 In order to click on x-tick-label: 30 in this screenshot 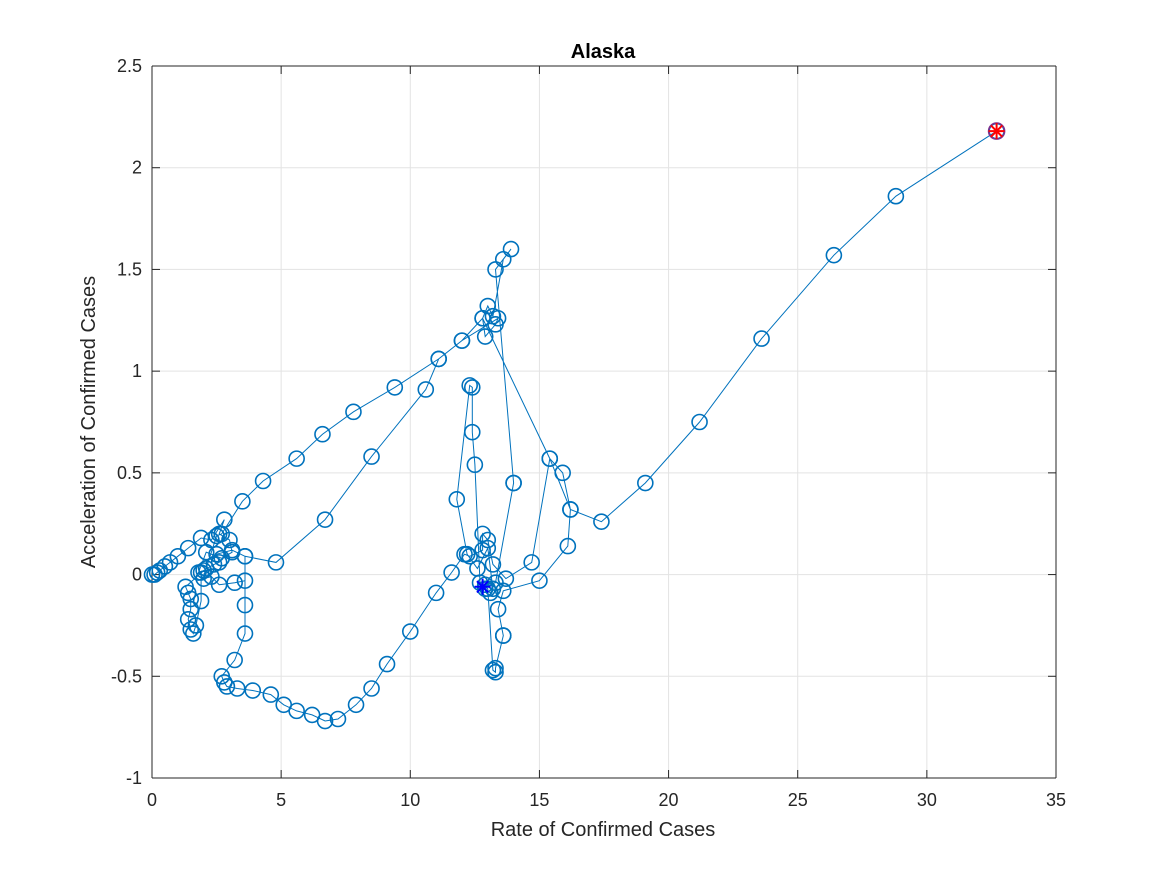, I will do `click(927, 800)`.